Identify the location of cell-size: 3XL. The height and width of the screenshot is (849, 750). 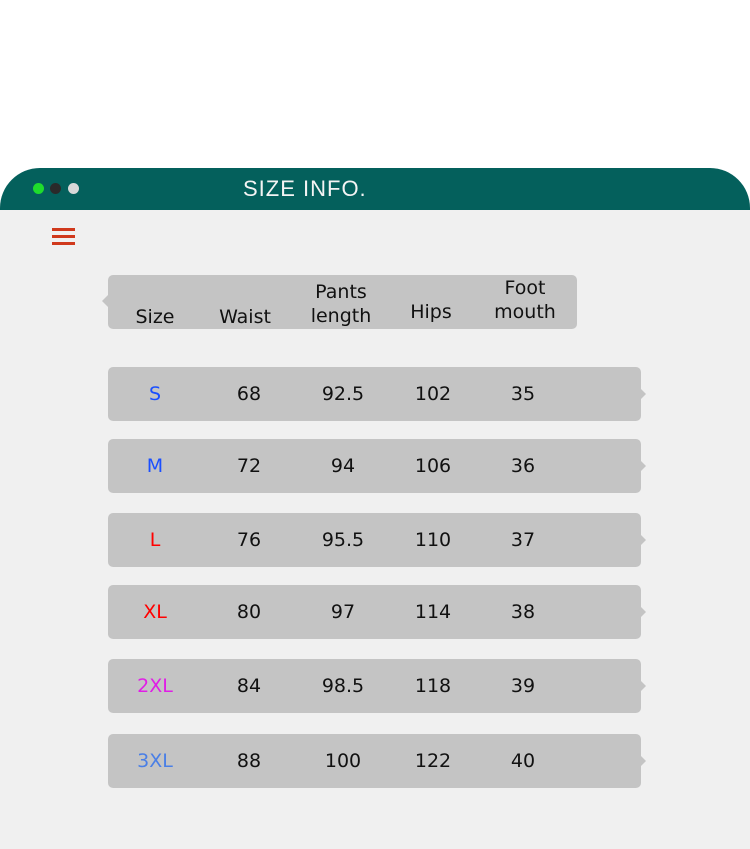
(155, 761).